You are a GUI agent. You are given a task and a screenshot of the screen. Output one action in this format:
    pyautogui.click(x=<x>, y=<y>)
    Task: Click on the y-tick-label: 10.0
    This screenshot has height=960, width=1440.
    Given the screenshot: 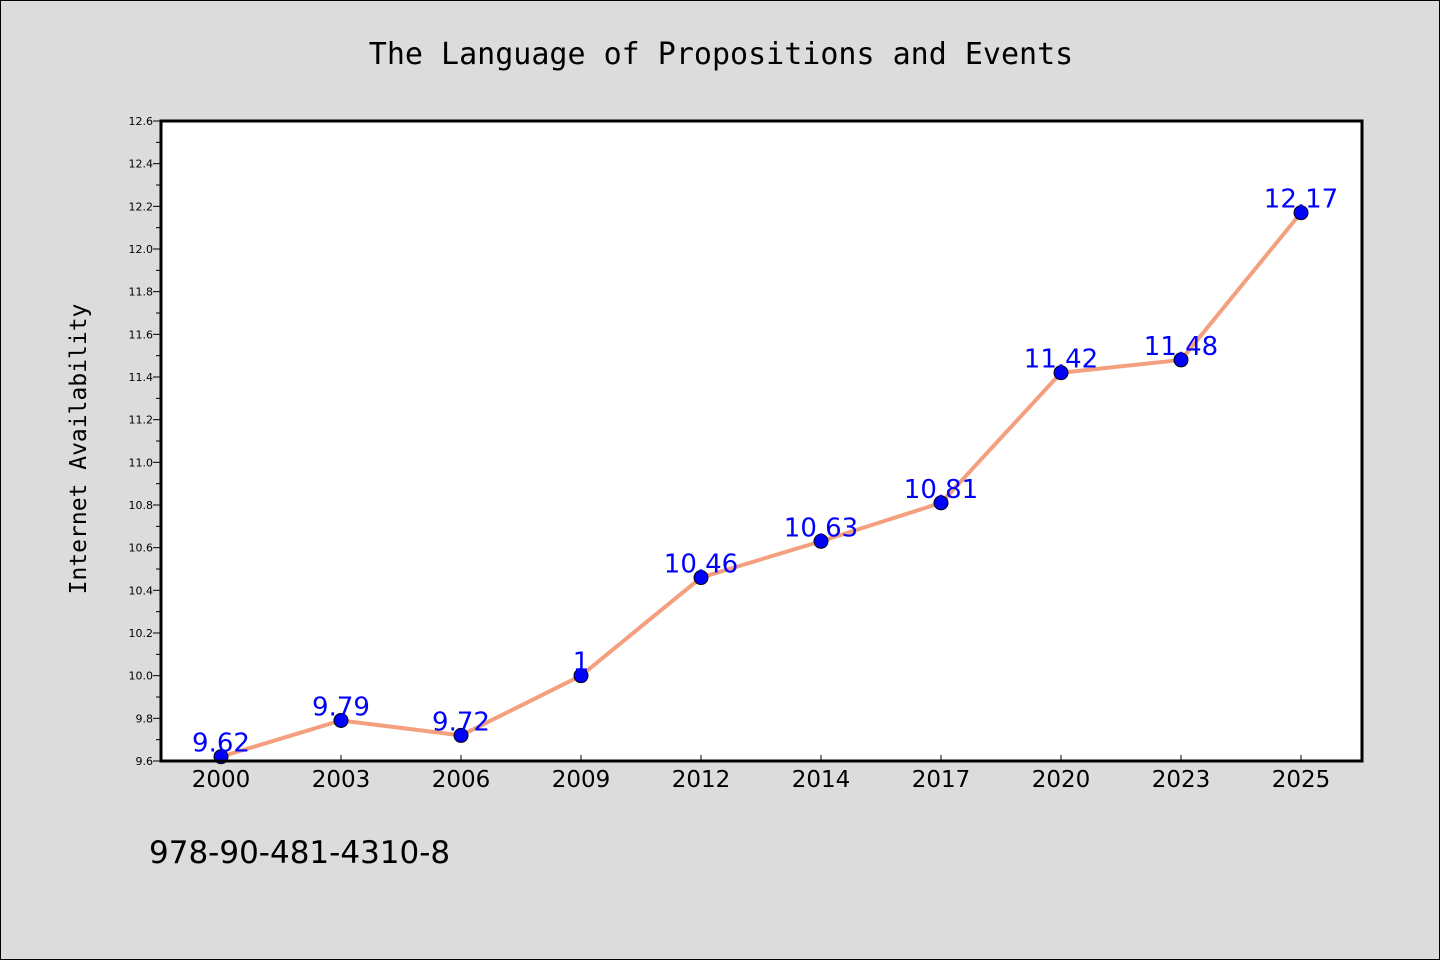 What is the action you would take?
    pyautogui.click(x=141, y=676)
    